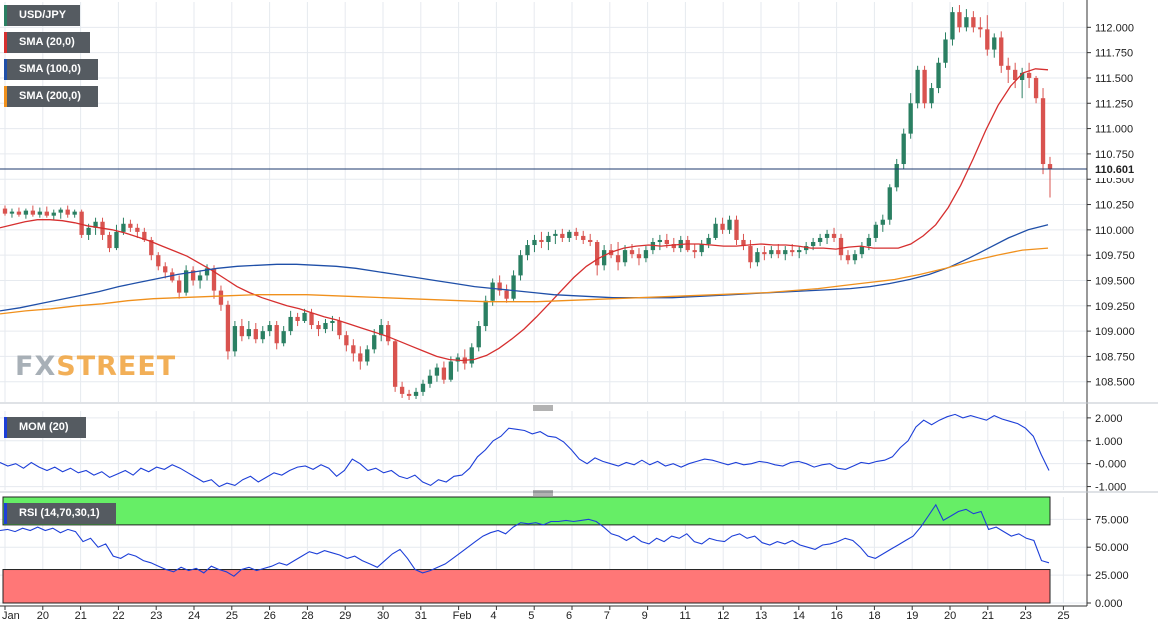 The width and height of the screenshot is (1158, 627). I want to click on x-tick-label: 6, so click(569, 616).